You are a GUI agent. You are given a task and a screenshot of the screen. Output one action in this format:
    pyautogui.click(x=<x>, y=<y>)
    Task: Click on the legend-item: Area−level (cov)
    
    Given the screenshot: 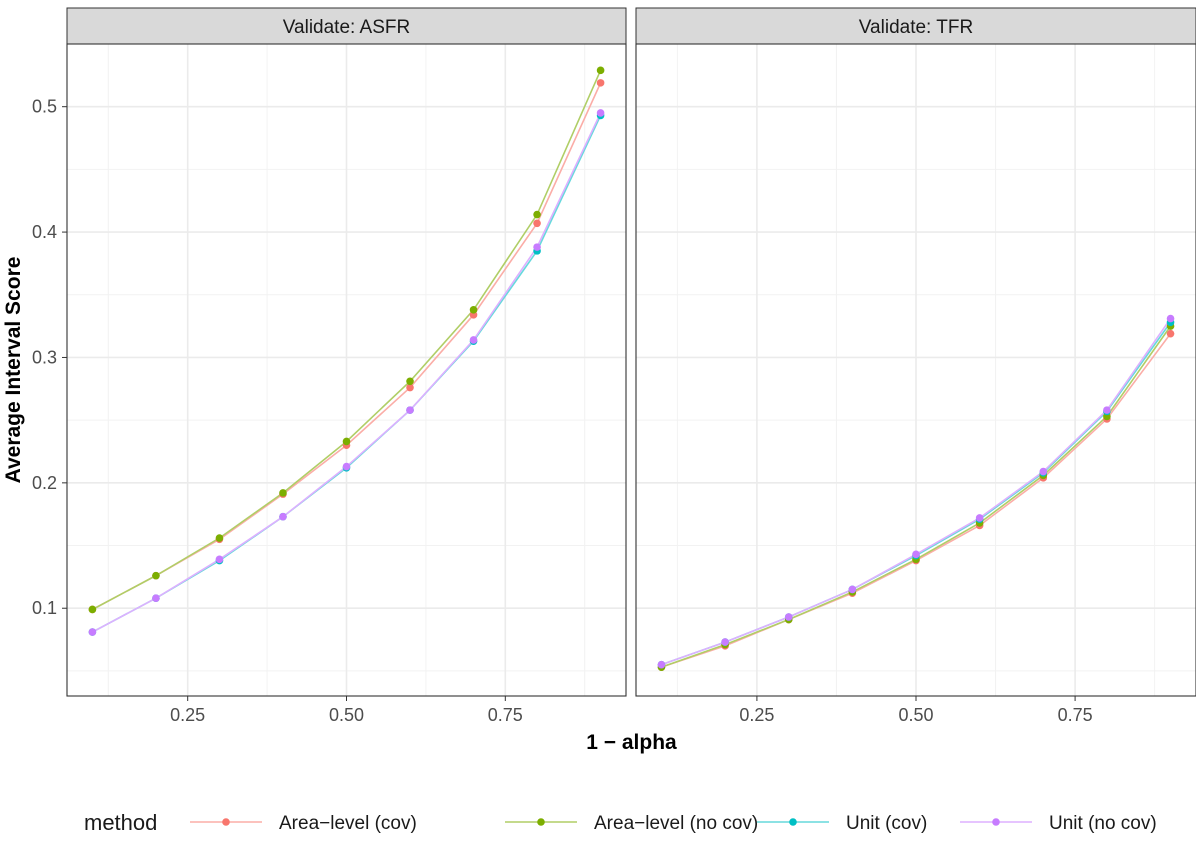 What is the action you would take?
    pyautogui.click(x=303, y=823)
    